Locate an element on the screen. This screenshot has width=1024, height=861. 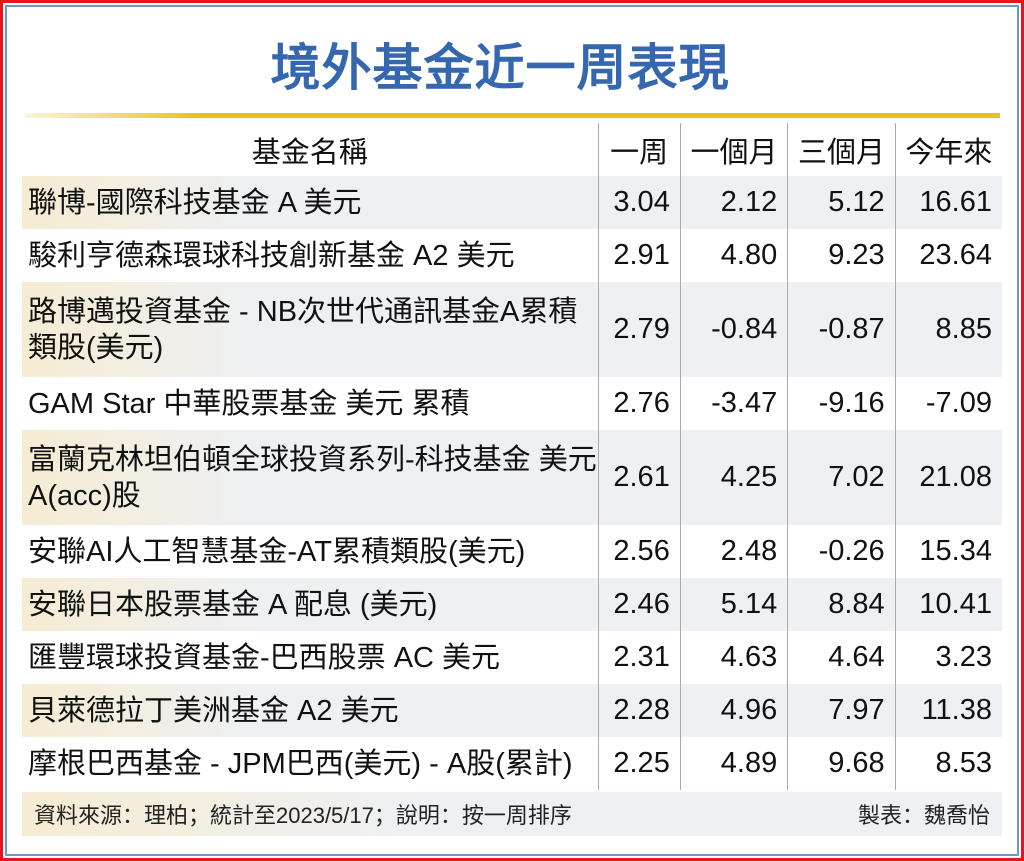
return-value: -7.09 is located at coordinates (948, 403).